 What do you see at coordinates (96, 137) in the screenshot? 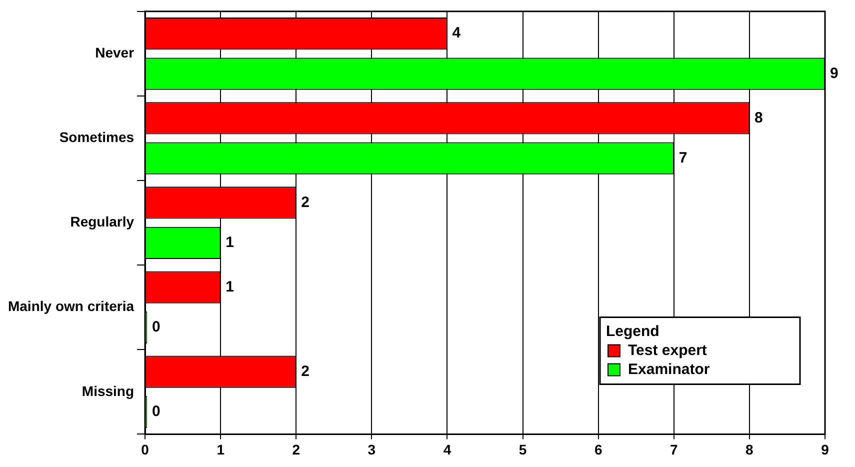
I see `y-tick-label: Sometimes` at bounding box center [96, 137].